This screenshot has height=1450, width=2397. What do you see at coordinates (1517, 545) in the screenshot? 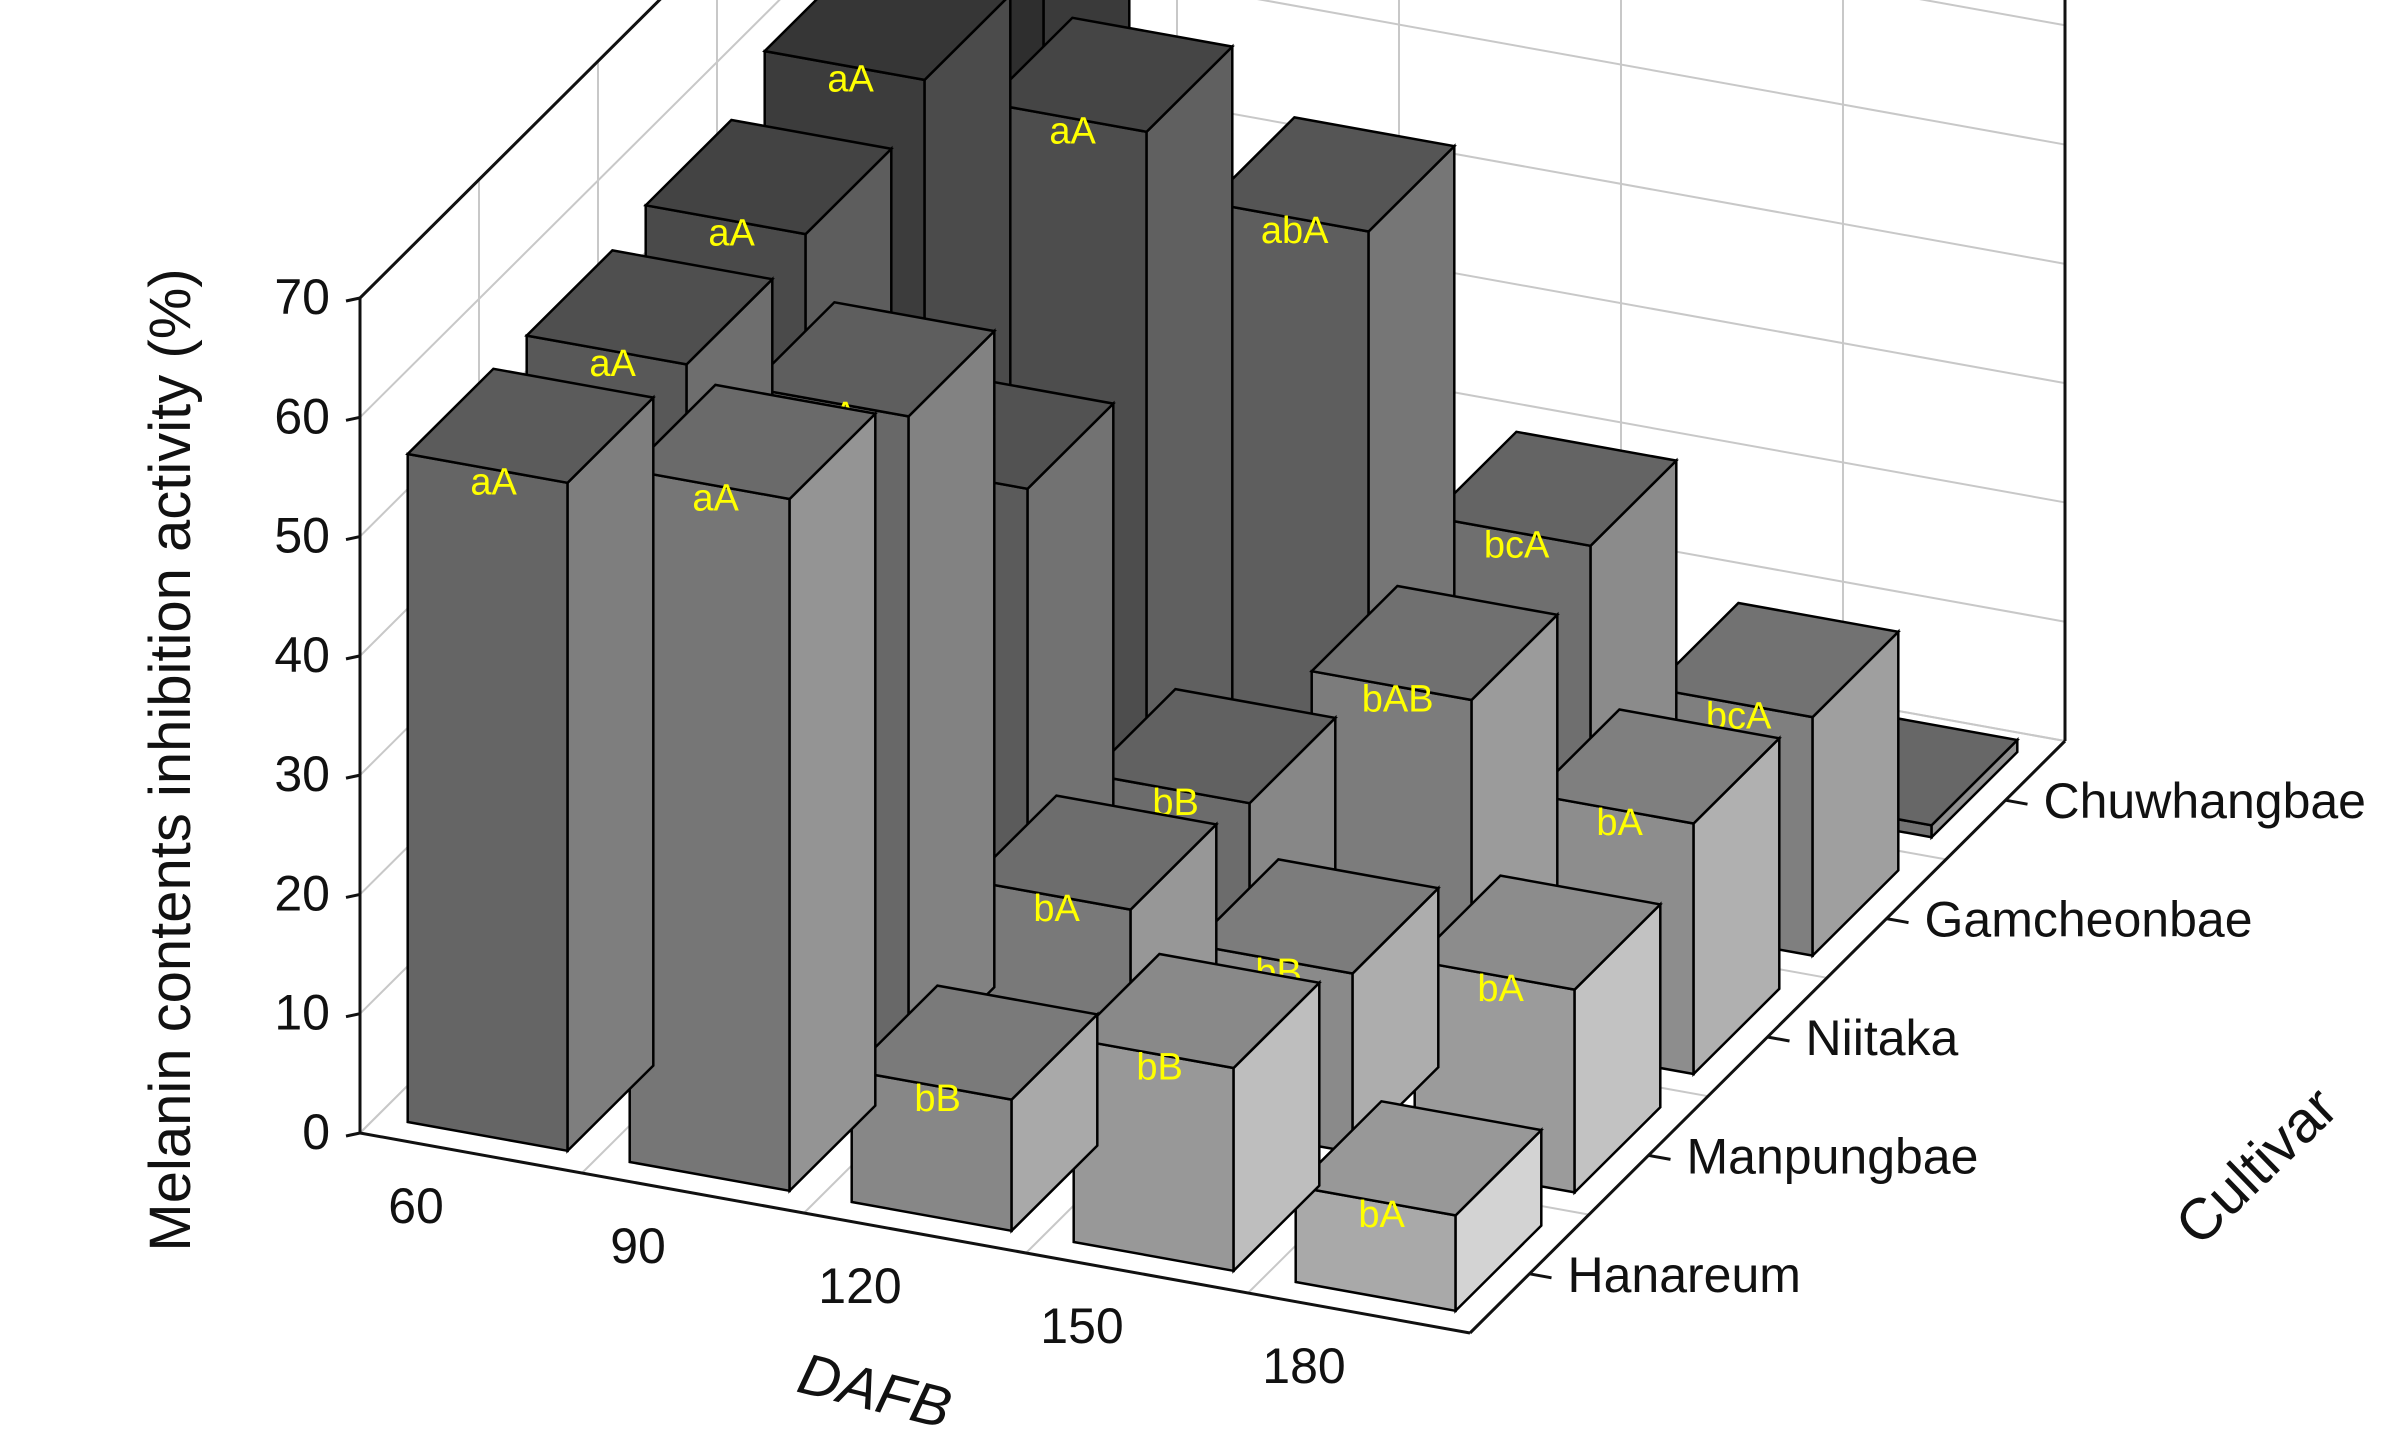
I see `bar-data-label: bcA` at bounding box center [1517, 545].